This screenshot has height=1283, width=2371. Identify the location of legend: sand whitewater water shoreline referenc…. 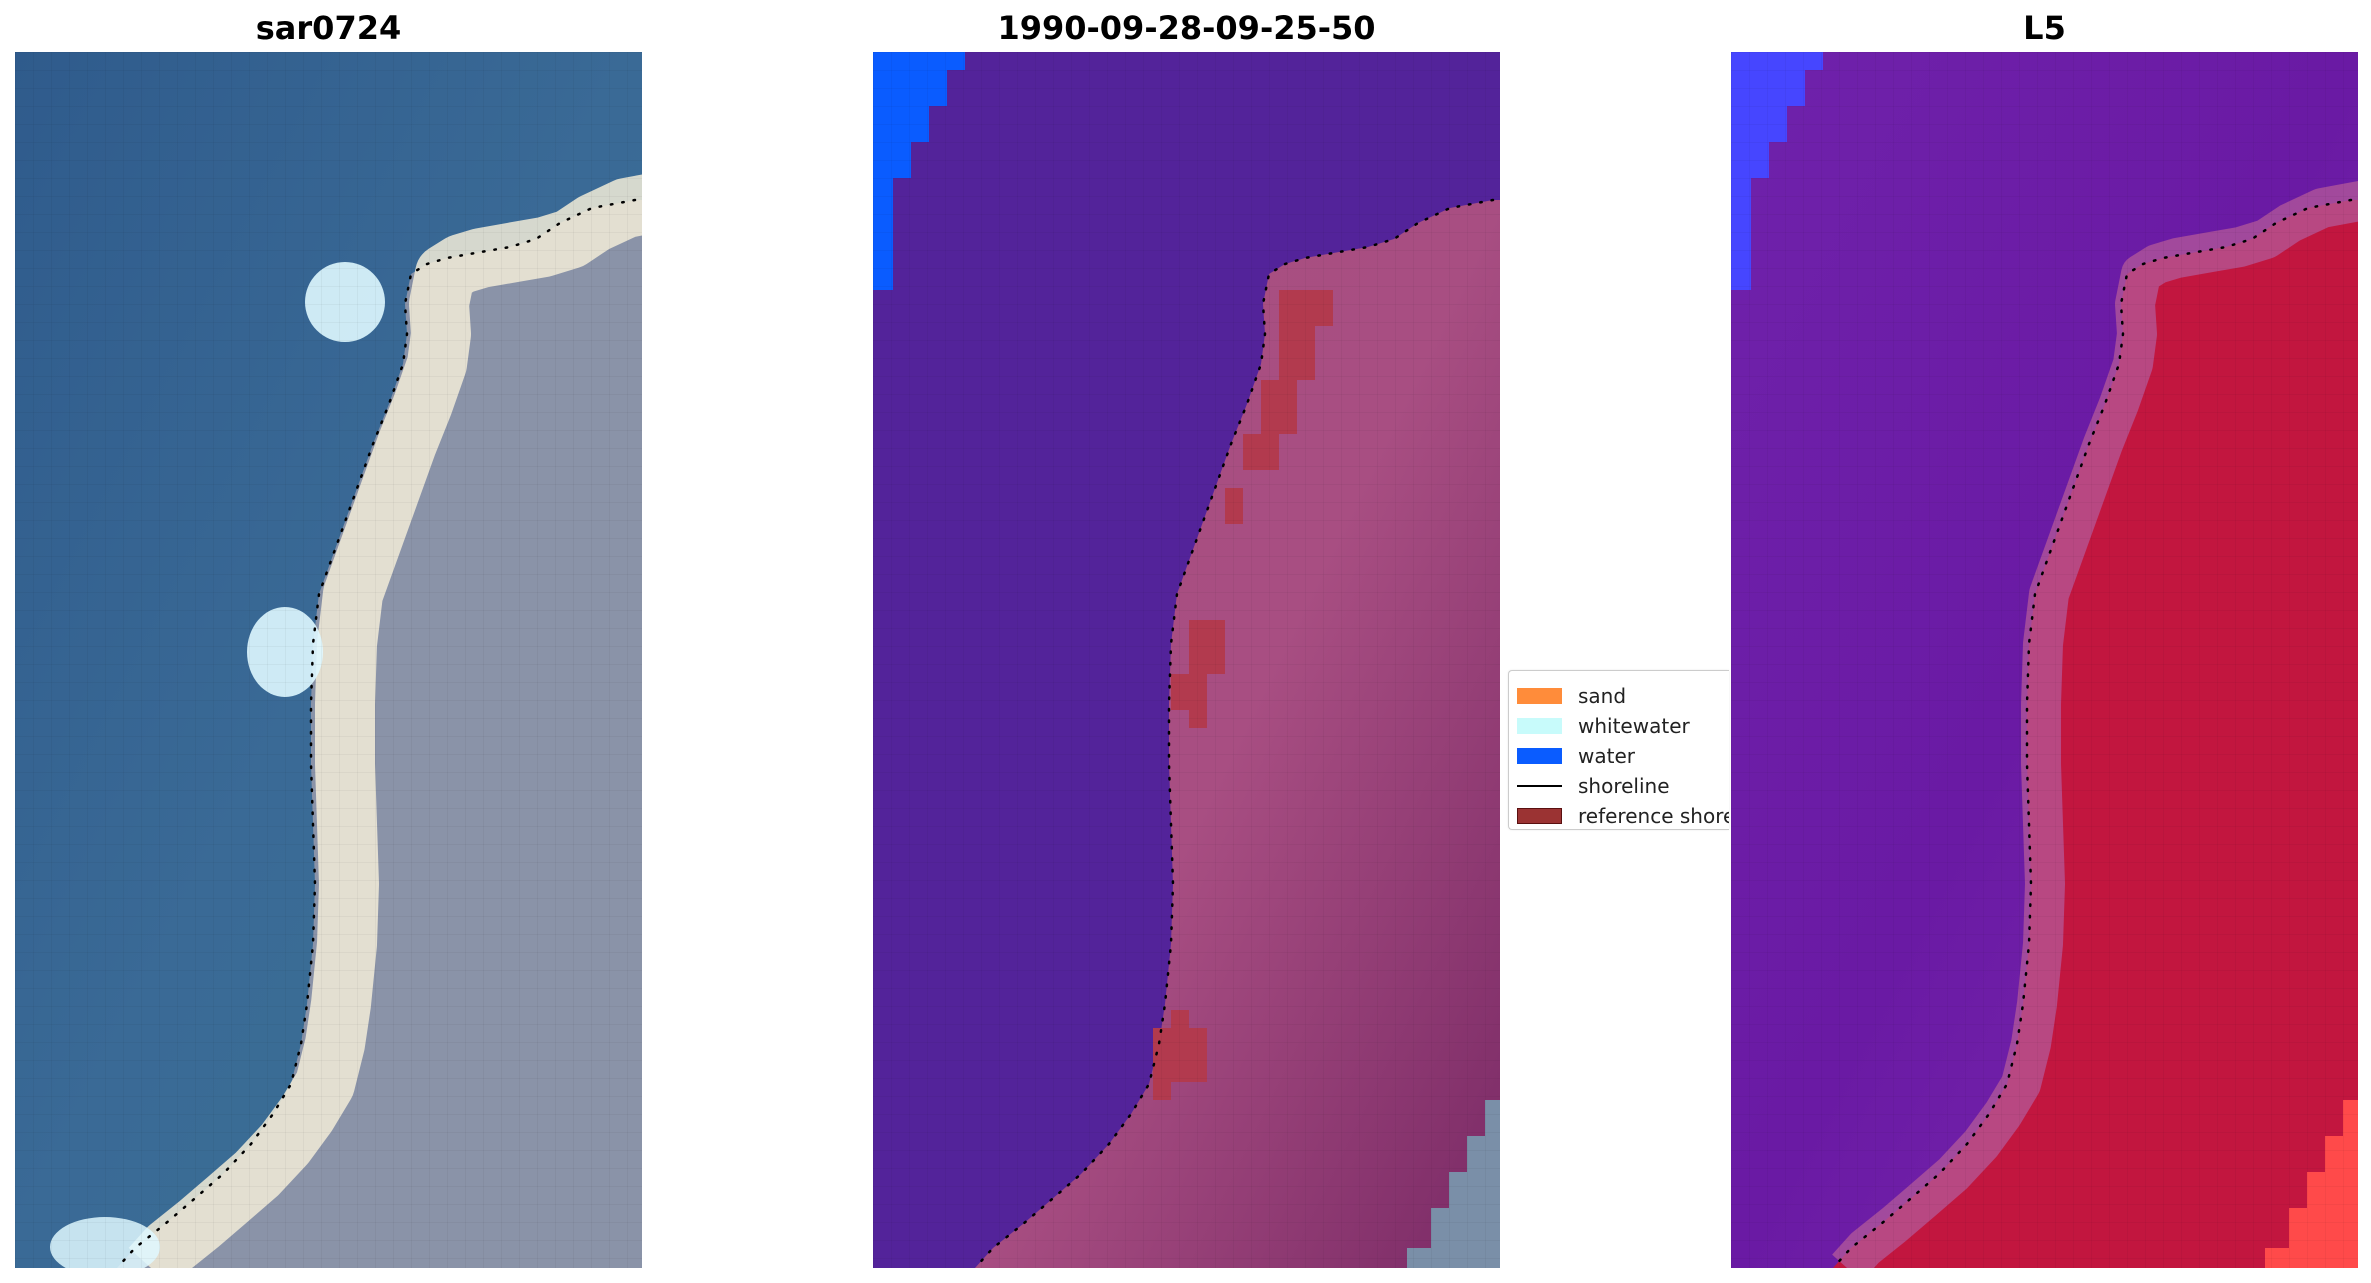
(1618, 750).